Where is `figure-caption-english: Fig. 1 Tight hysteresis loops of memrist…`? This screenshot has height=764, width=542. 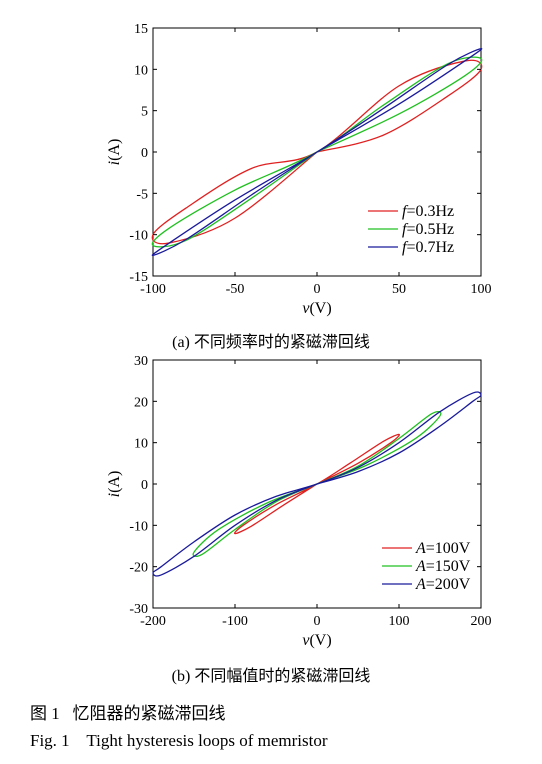
figure-caption-english: Fig. 1 Tight hysteresis loops of memrist… is located at coordinates (179, 740).